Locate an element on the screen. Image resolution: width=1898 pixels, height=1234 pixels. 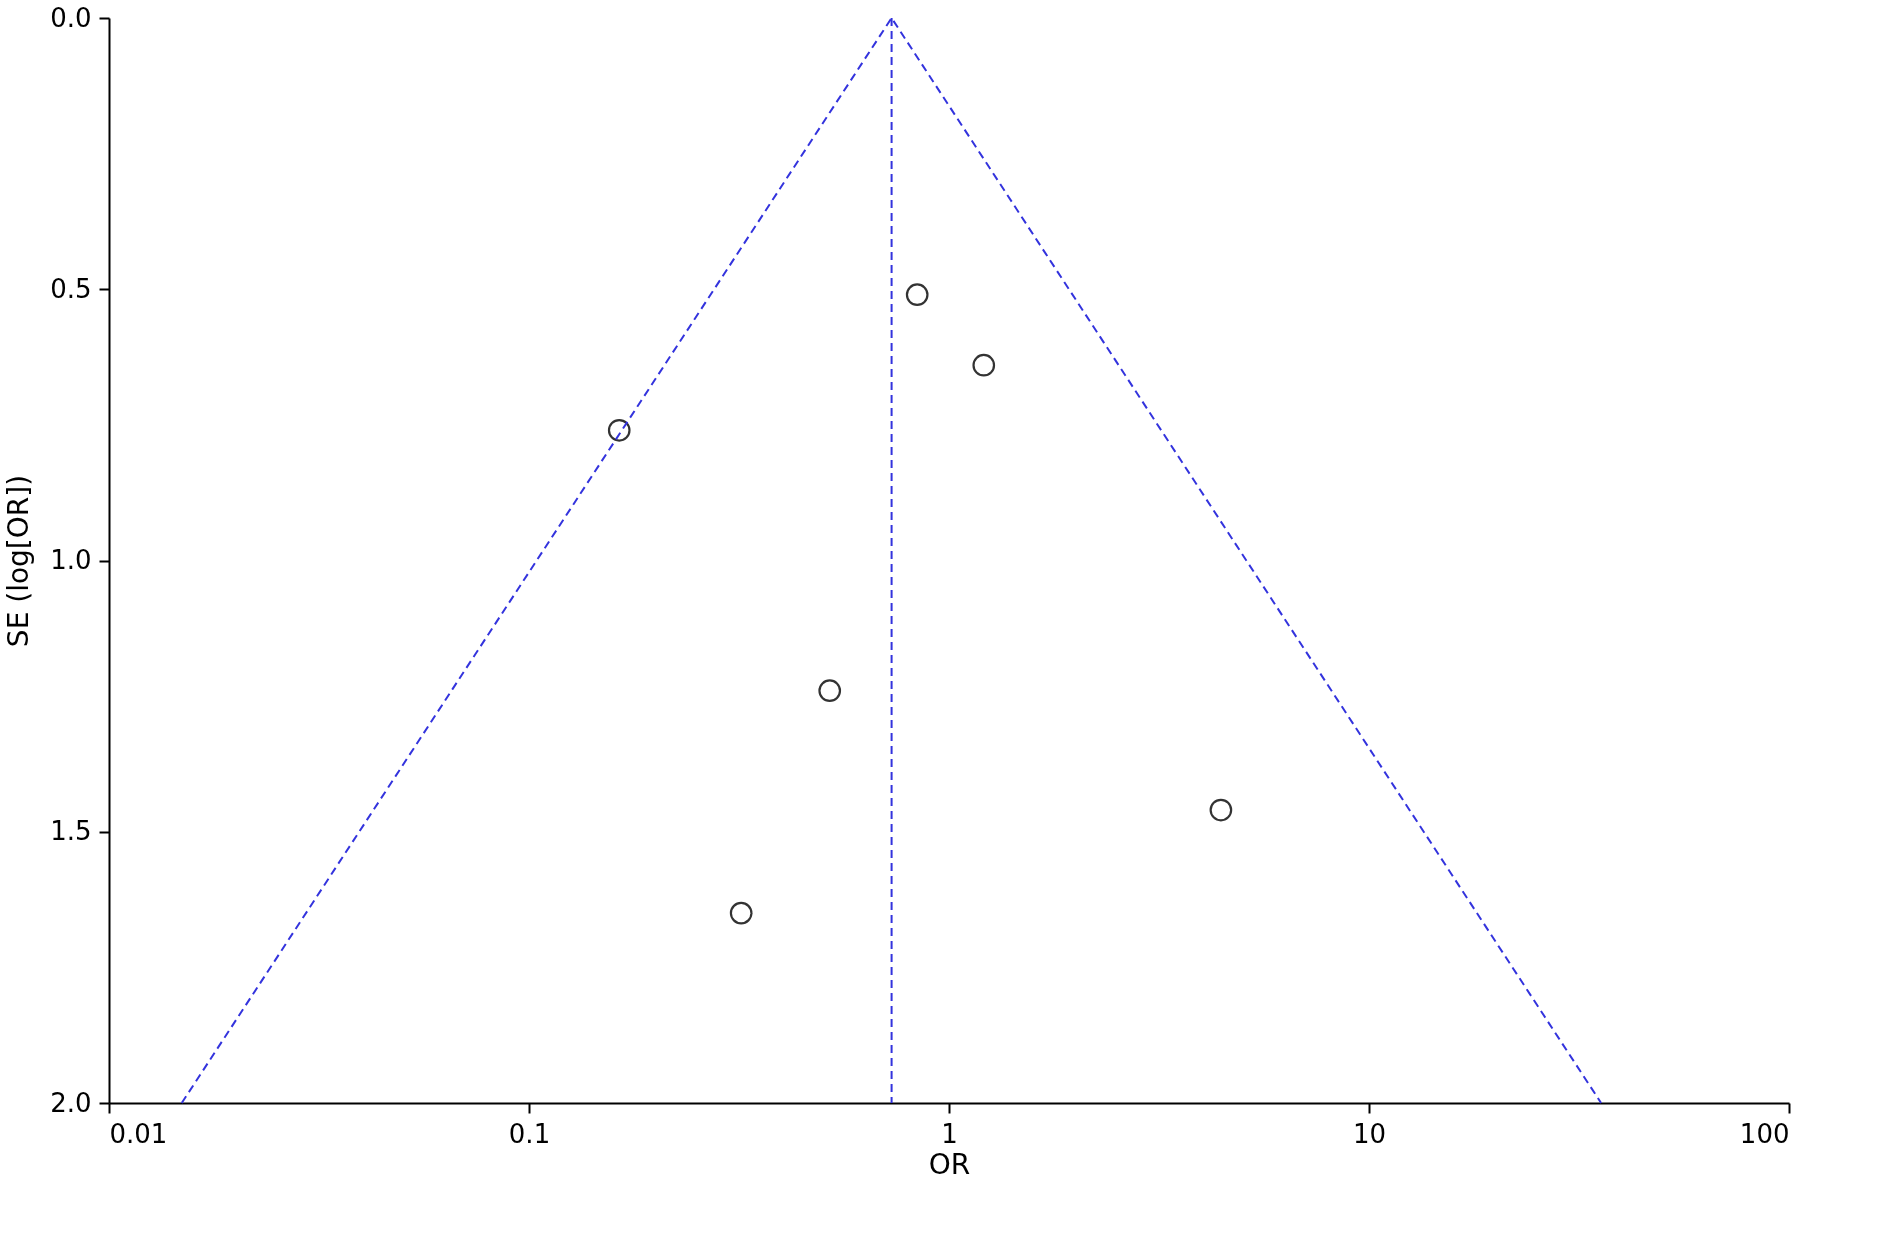
y-tick-label: 1.5 is located at coordinates (71, 831).